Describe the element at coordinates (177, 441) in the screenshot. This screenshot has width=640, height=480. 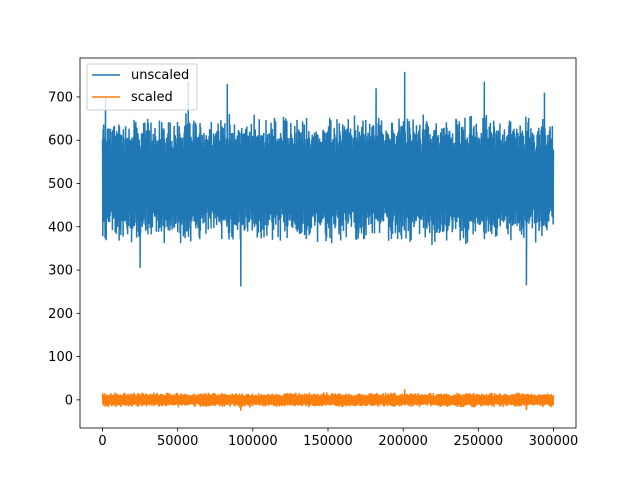
I see `x-tick-label: 50000` at that location.